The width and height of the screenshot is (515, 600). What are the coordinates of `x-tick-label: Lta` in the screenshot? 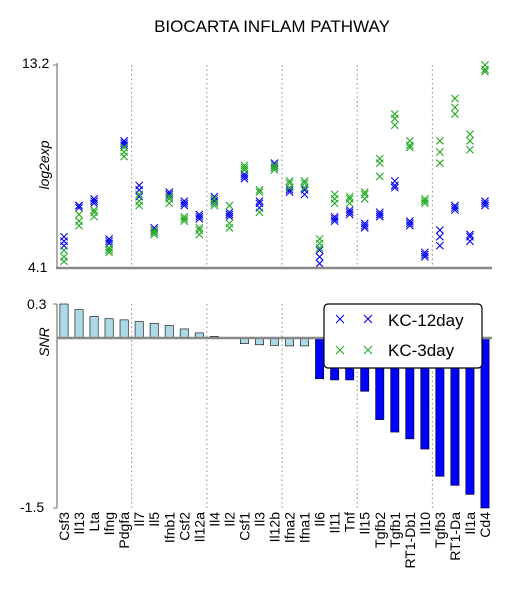 It's located at (94, 522).